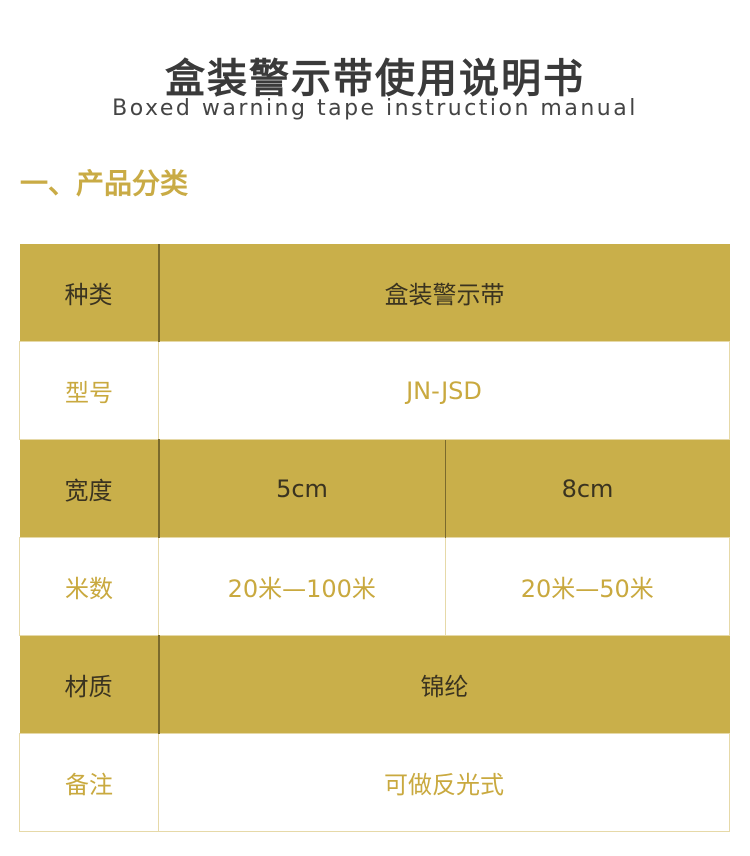  What do you see at coordinates (444, 293) in the screenshot?
I see `cell-value: 盒装警示带` at bounding box center [444, 293].